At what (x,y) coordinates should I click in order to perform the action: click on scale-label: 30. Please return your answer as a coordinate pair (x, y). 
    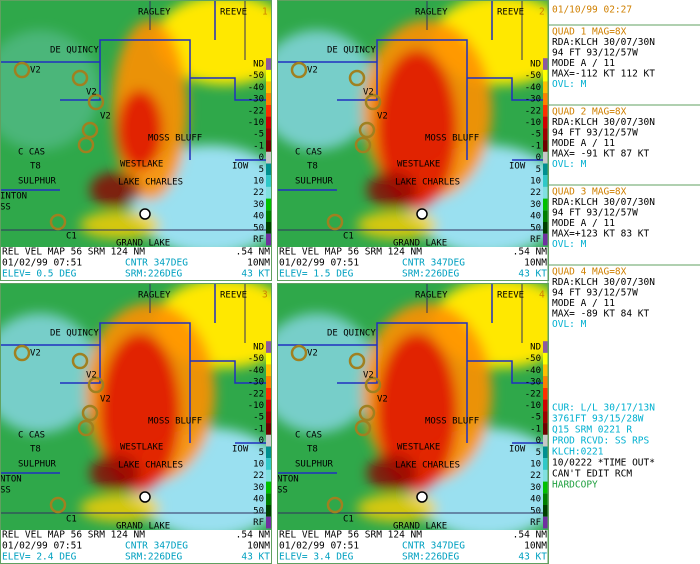
    Looking at the image, I should click on (535, 205).